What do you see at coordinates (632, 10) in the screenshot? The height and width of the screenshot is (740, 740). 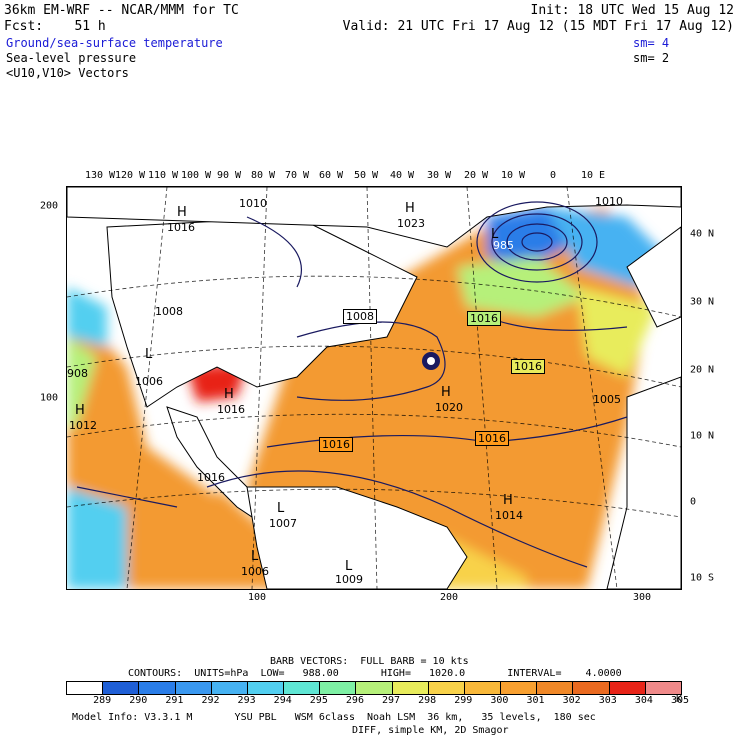 I see `init-time: Init: 18 UTC Wed 15 Aug 12` at bounding box center [632, 10].